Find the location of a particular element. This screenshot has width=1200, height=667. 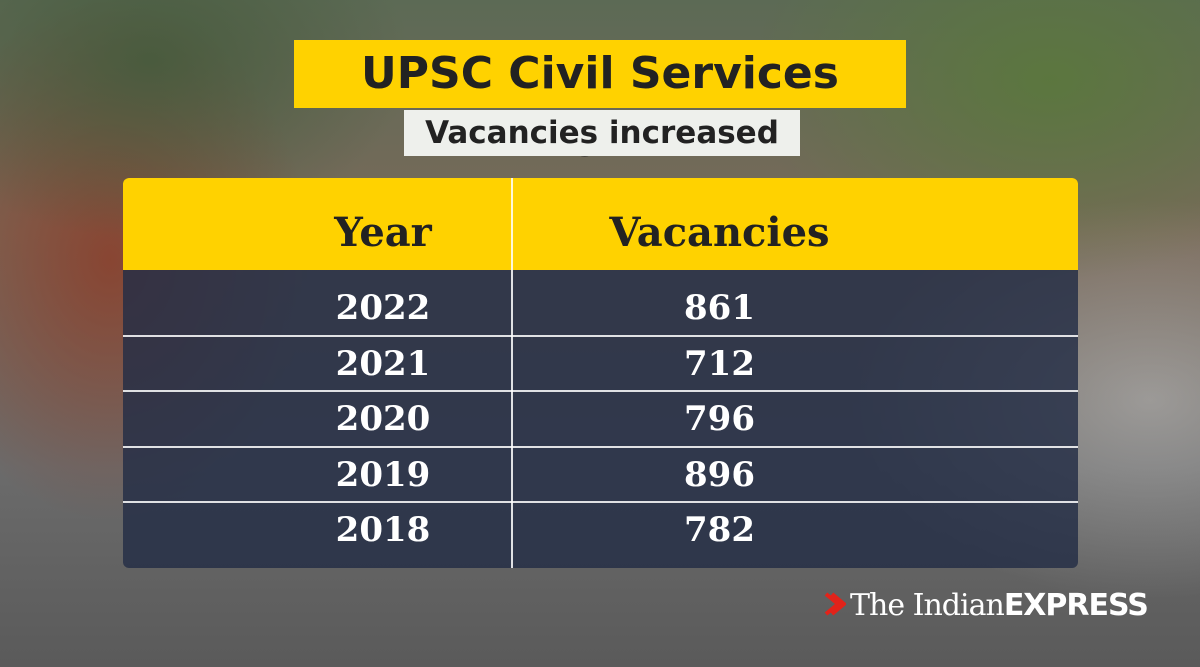

table-cell: 796 is located at coordinates (719, 419).